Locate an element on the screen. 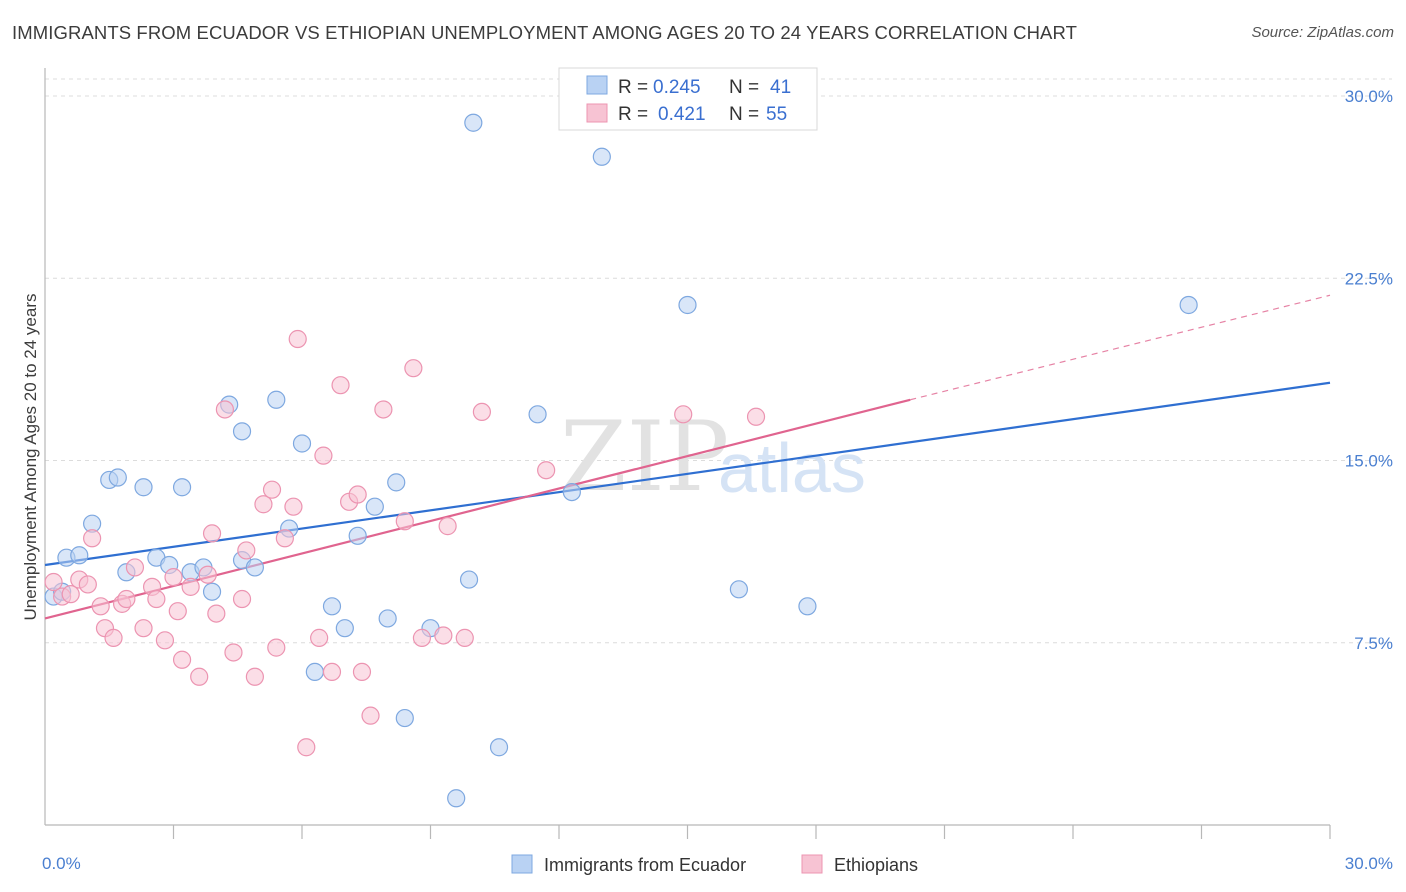 The width and height of the screenshot is (1406, 892). legend-n-value-1: 41 is located at coordinates (780, 87).